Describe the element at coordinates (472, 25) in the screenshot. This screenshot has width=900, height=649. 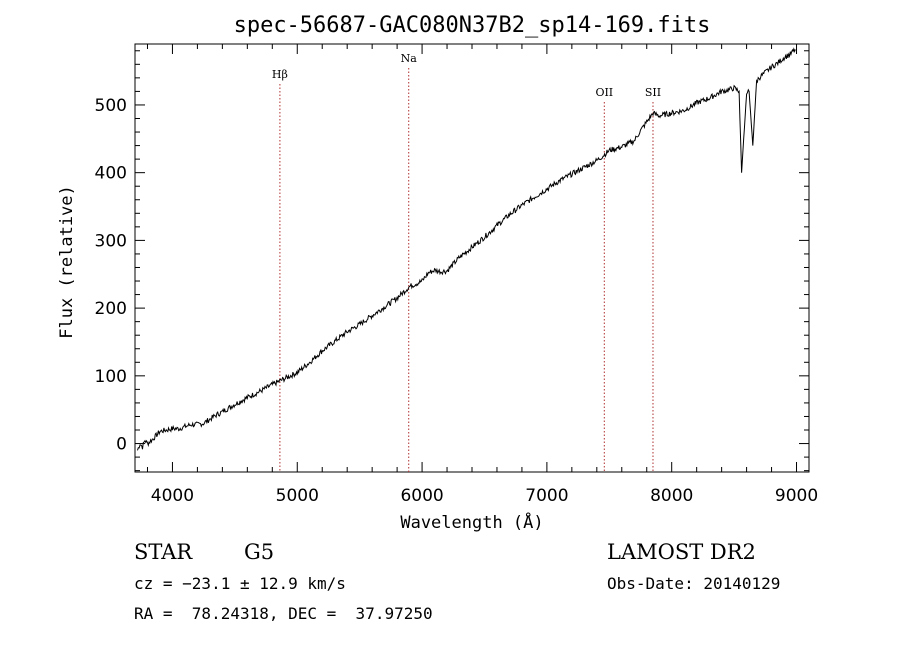
I see `chart-title: spec-56687-GAC080N37B2_sp14-169.fits` at that location.